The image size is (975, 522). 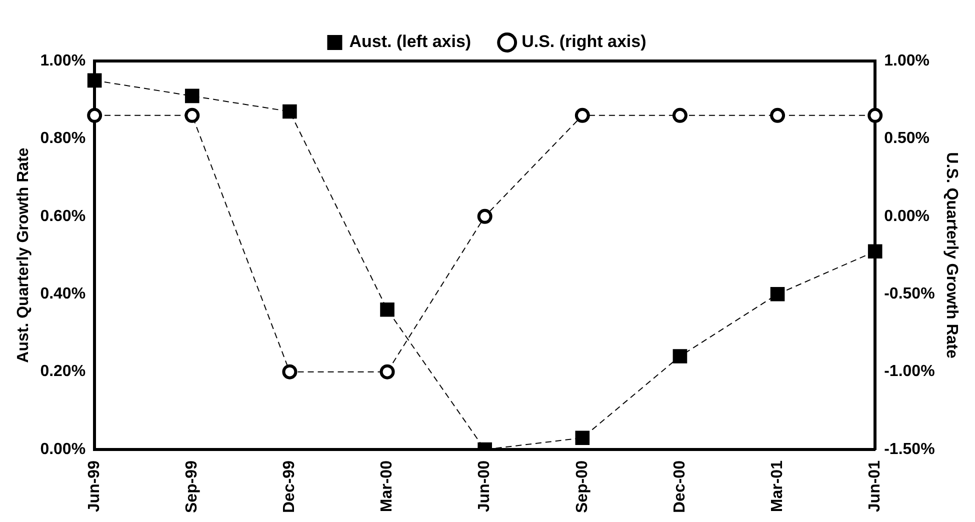 What do you see at coordinates (777, 486) in the screenshot?
I see `x-tick-label: Mar-01` at bounding box center [777, 486].